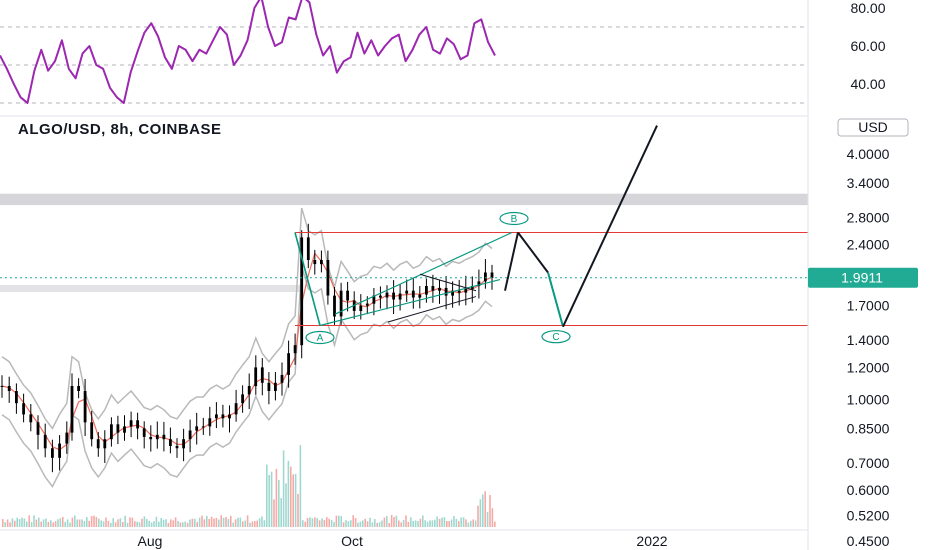  I want to click on wave-markers: A B C, so click(438, 278).